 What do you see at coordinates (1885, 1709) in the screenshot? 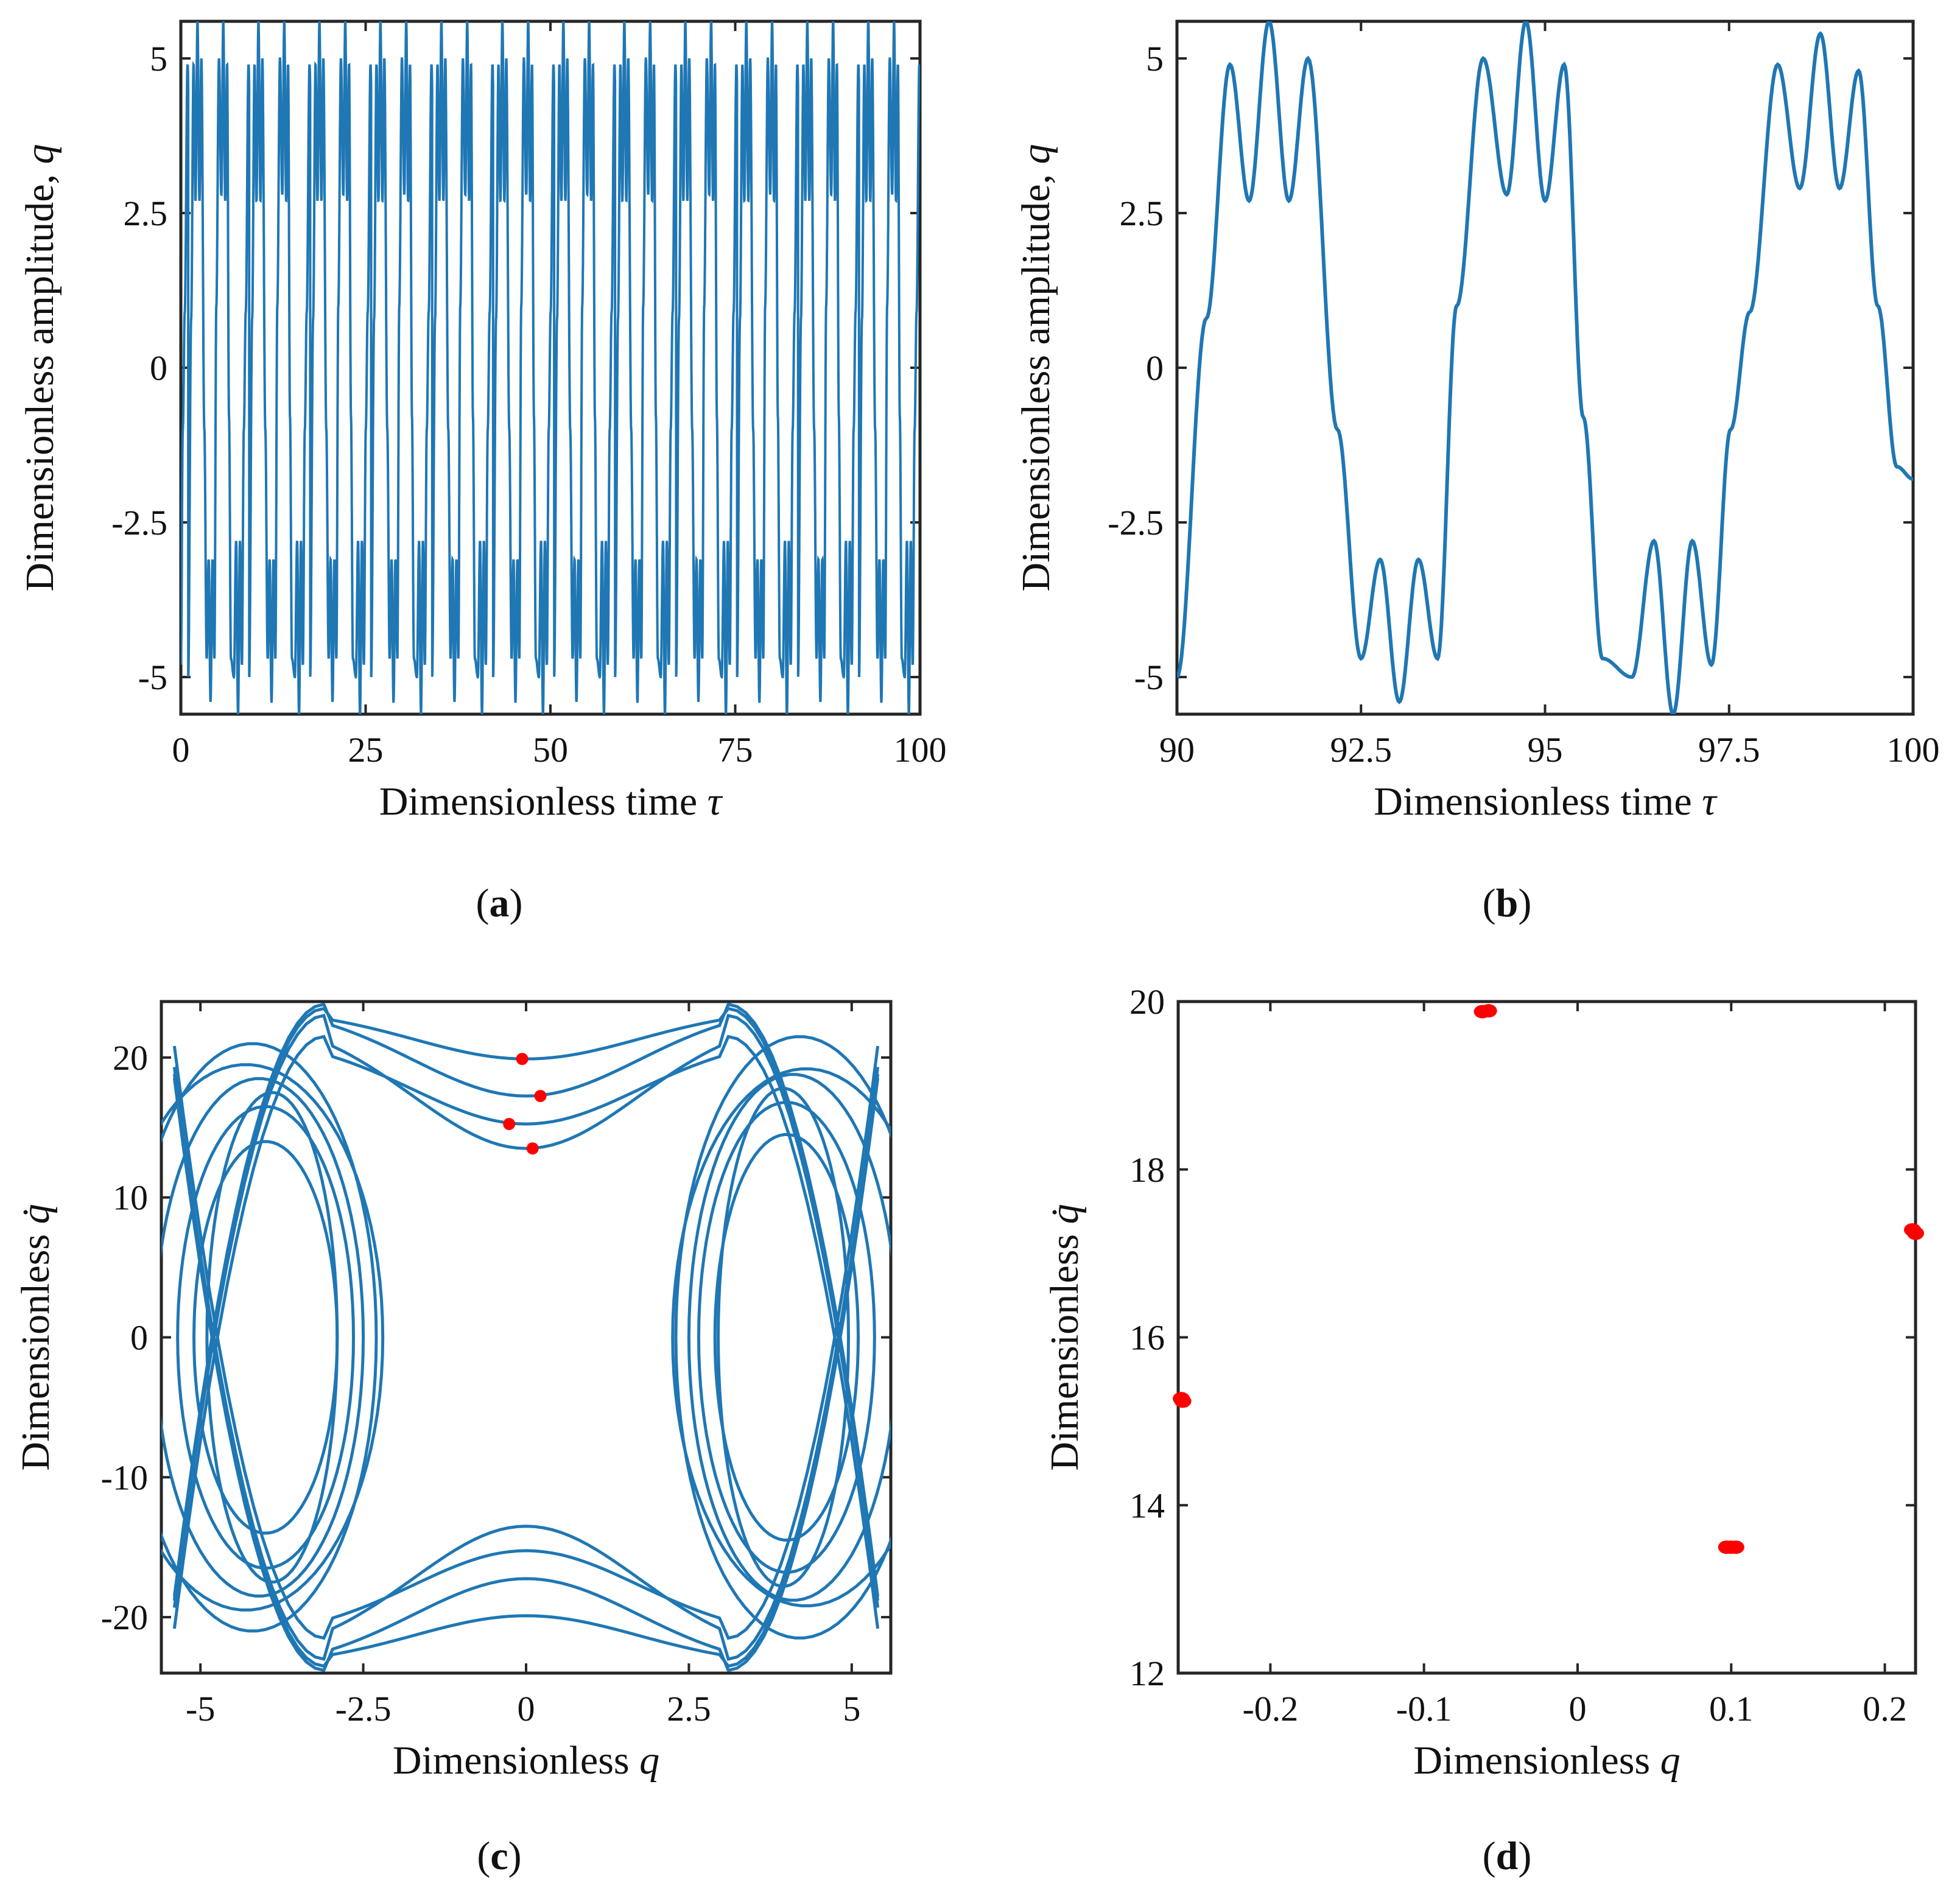
I see `x-tick-label: 0.2` at bounding box center [1885, 1709].